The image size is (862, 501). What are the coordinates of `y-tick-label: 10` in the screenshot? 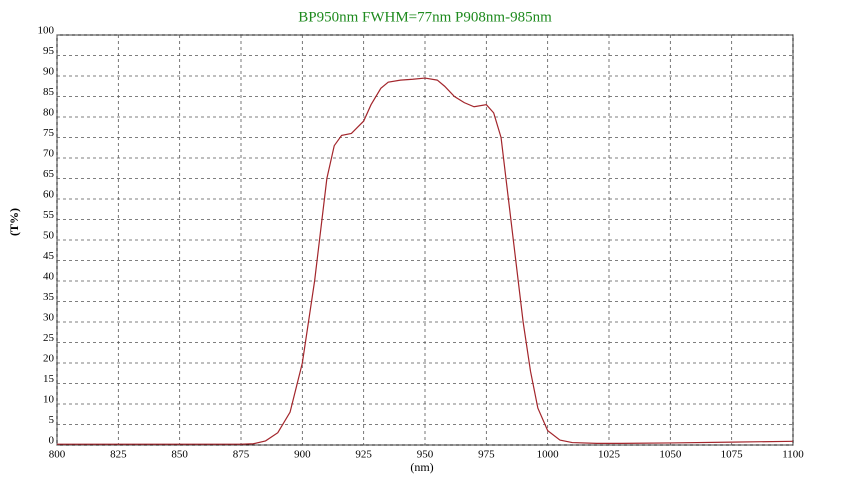 It's located at (49, 400).